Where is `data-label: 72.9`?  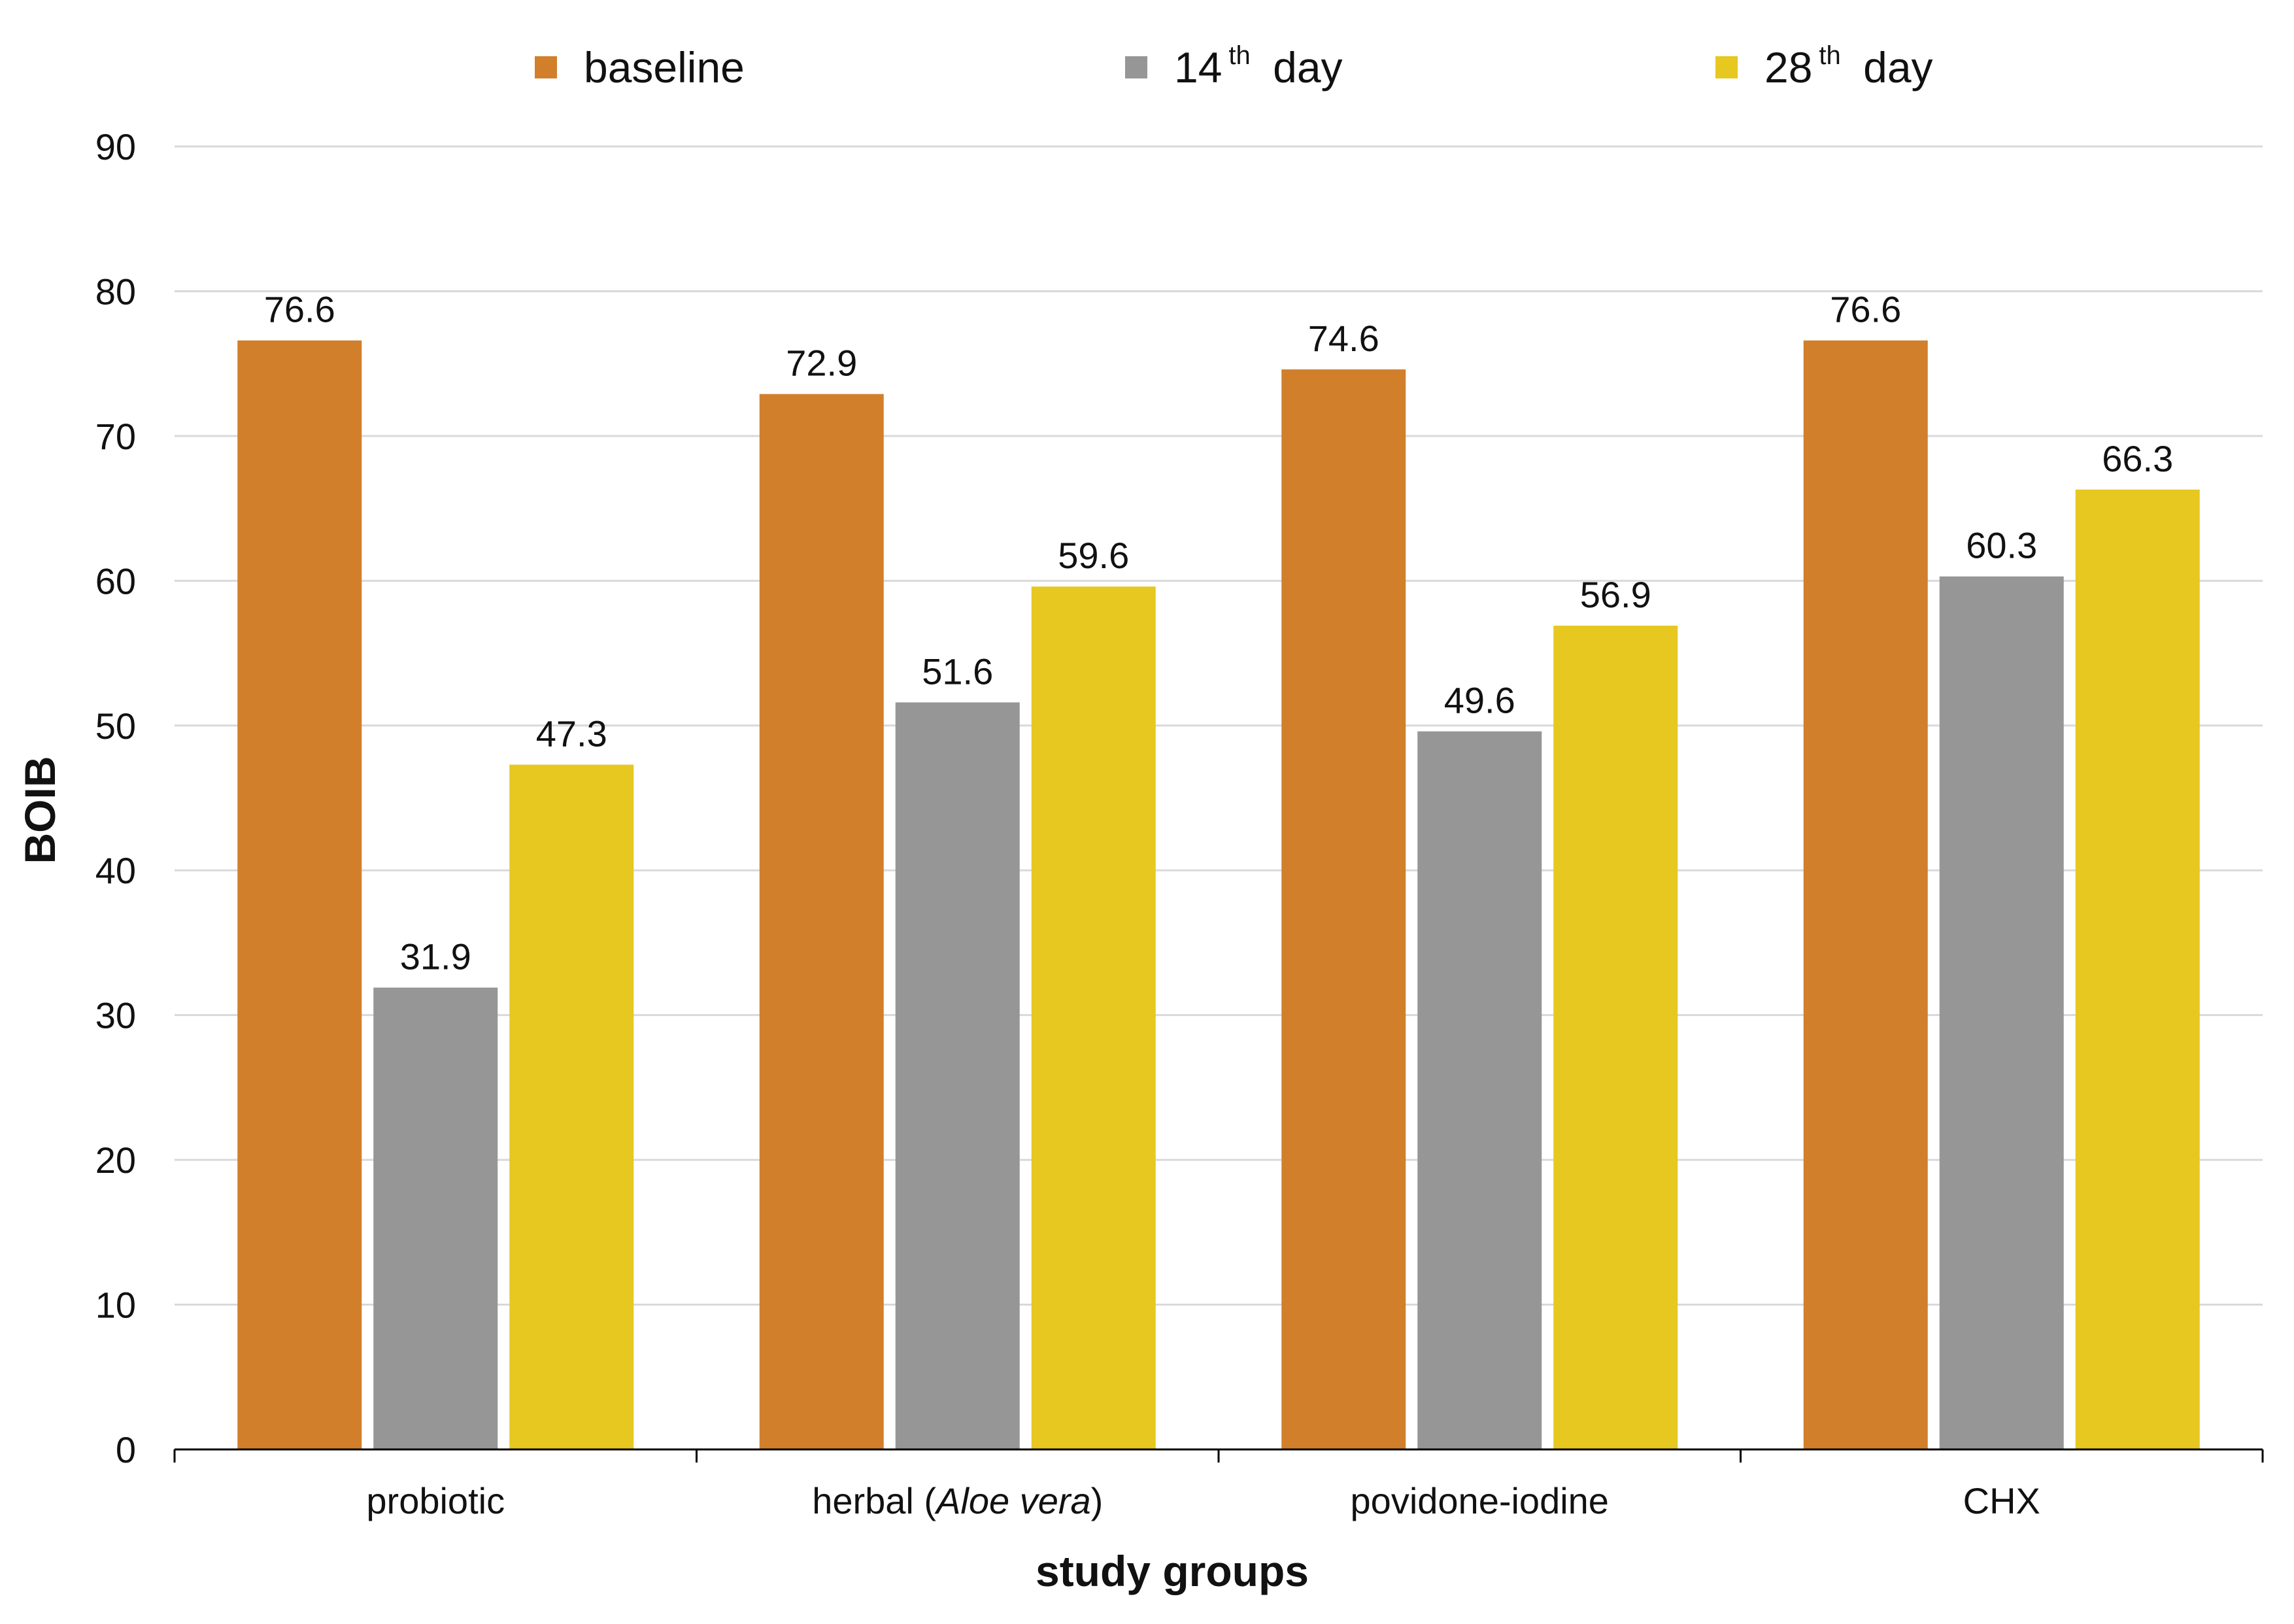 data-label: 72.9 is located at coordinates (822, 363).